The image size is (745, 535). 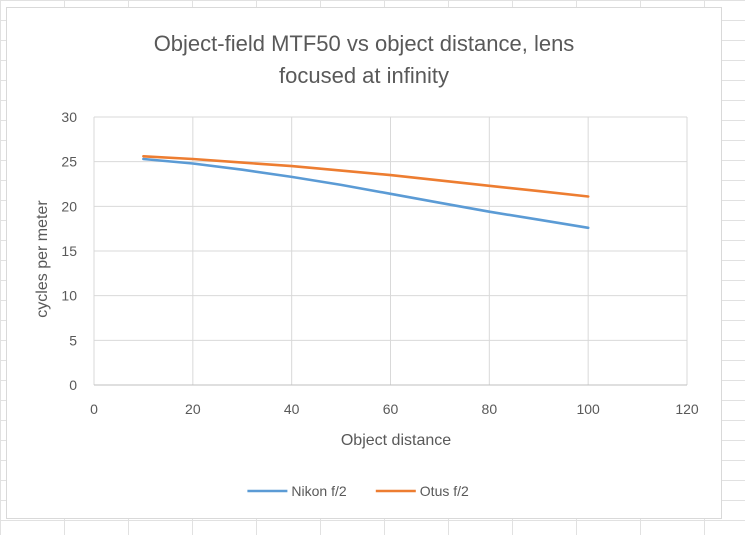 I want to click on legend-label: Otus f/2, so click(x=444, y=491).